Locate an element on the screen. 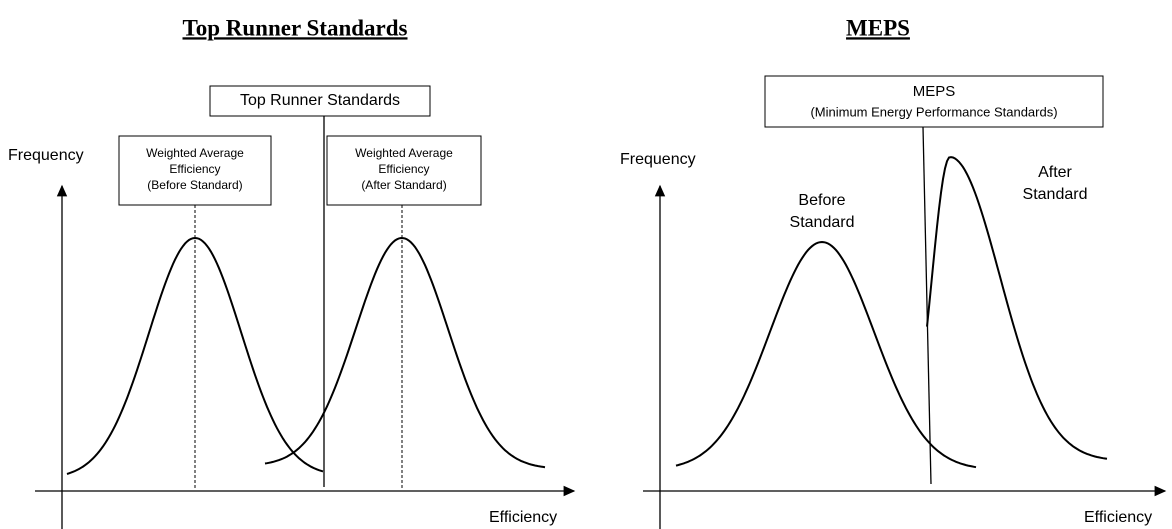 The width and height of the screenshot is (1172, 529). standard-box-text: MEPS is located at coordinates (934, 91).